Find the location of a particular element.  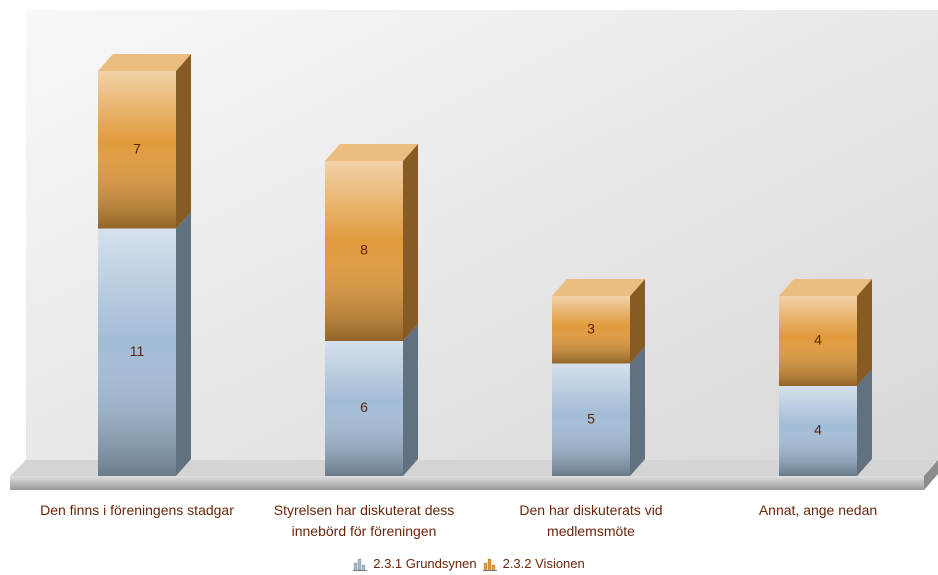

data-label: 6 is located at coordinates (364, 407).